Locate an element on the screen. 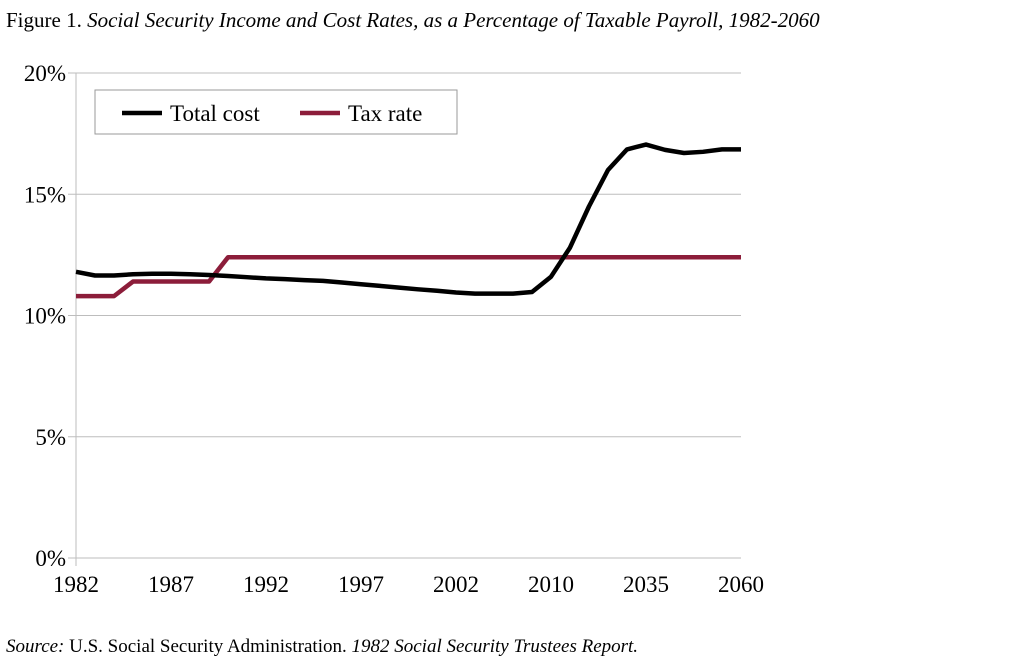 This screenshot has width=1024, height=664. x-tick-label: 1997 is located at coordinates (361, 584).